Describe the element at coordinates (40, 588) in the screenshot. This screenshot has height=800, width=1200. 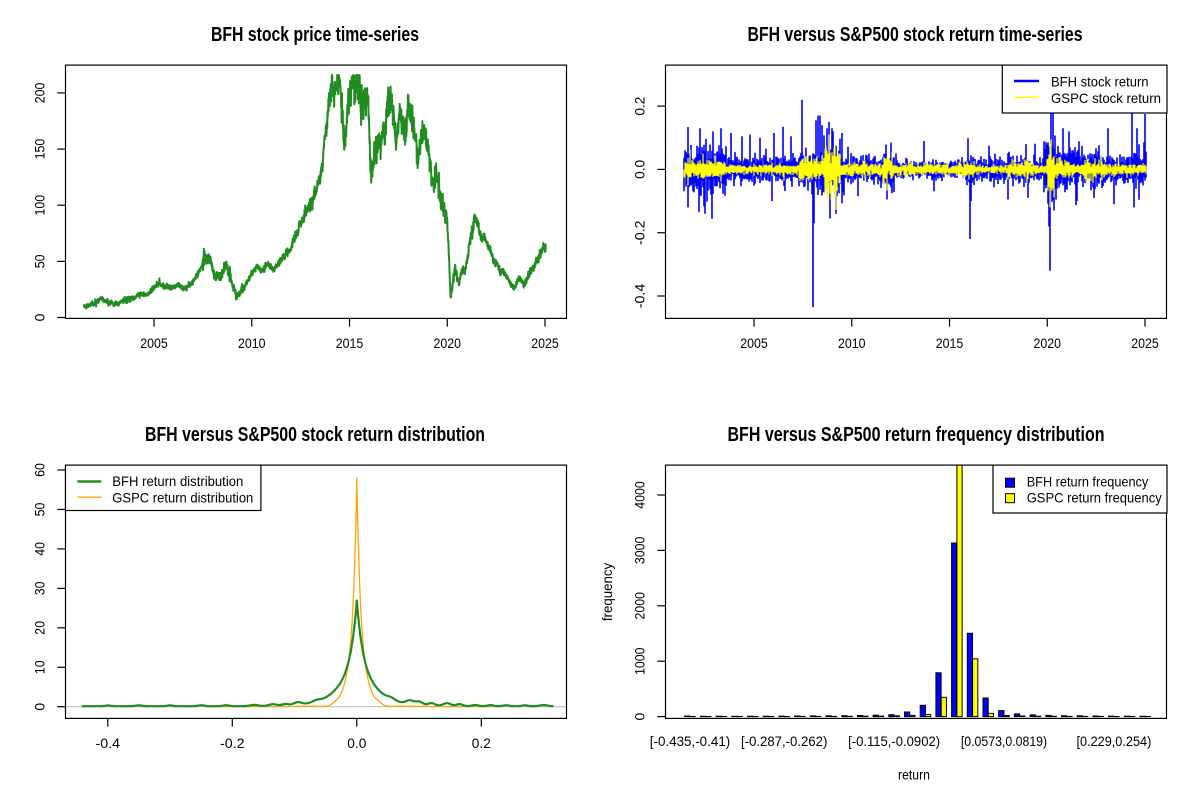
I see `svg-text: 30` at that location.